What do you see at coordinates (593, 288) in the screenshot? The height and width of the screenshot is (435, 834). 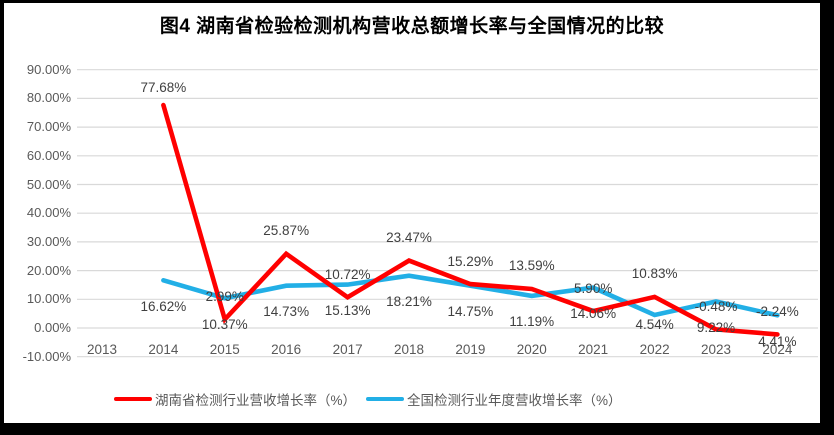 I see `data-label-hunan-2021: 5.90%` at bounding box center [593, 288].